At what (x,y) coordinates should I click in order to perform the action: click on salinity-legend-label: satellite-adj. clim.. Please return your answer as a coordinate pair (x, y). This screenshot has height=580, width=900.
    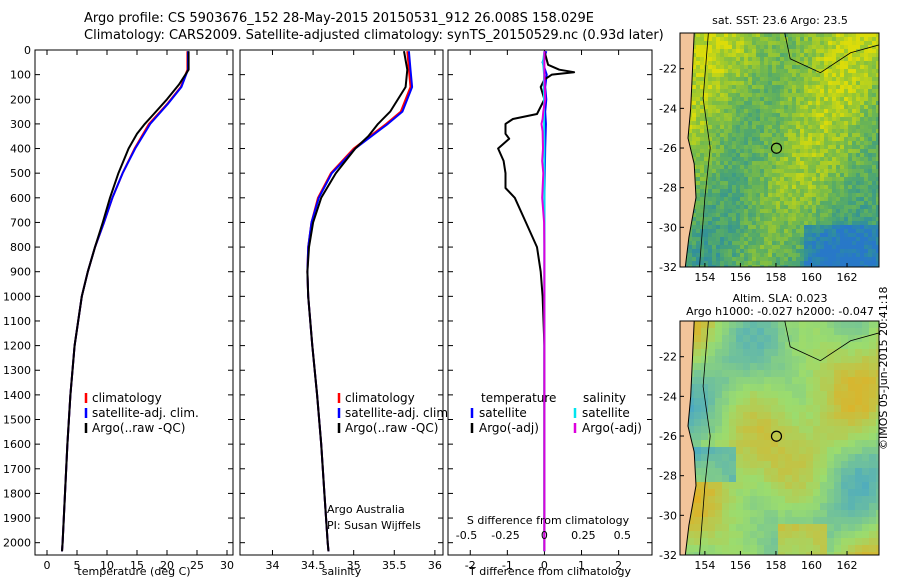
    Looking at the image, I should click on (398, 413).